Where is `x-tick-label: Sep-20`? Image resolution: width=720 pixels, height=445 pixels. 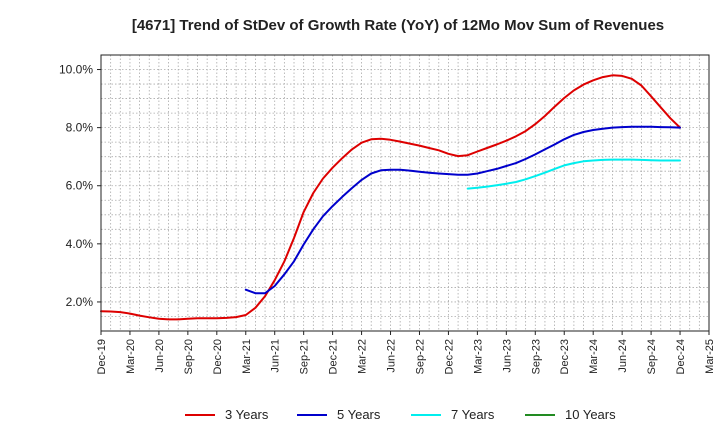
x-tick-label: Sep-20 is located at coordinates (189, 356).